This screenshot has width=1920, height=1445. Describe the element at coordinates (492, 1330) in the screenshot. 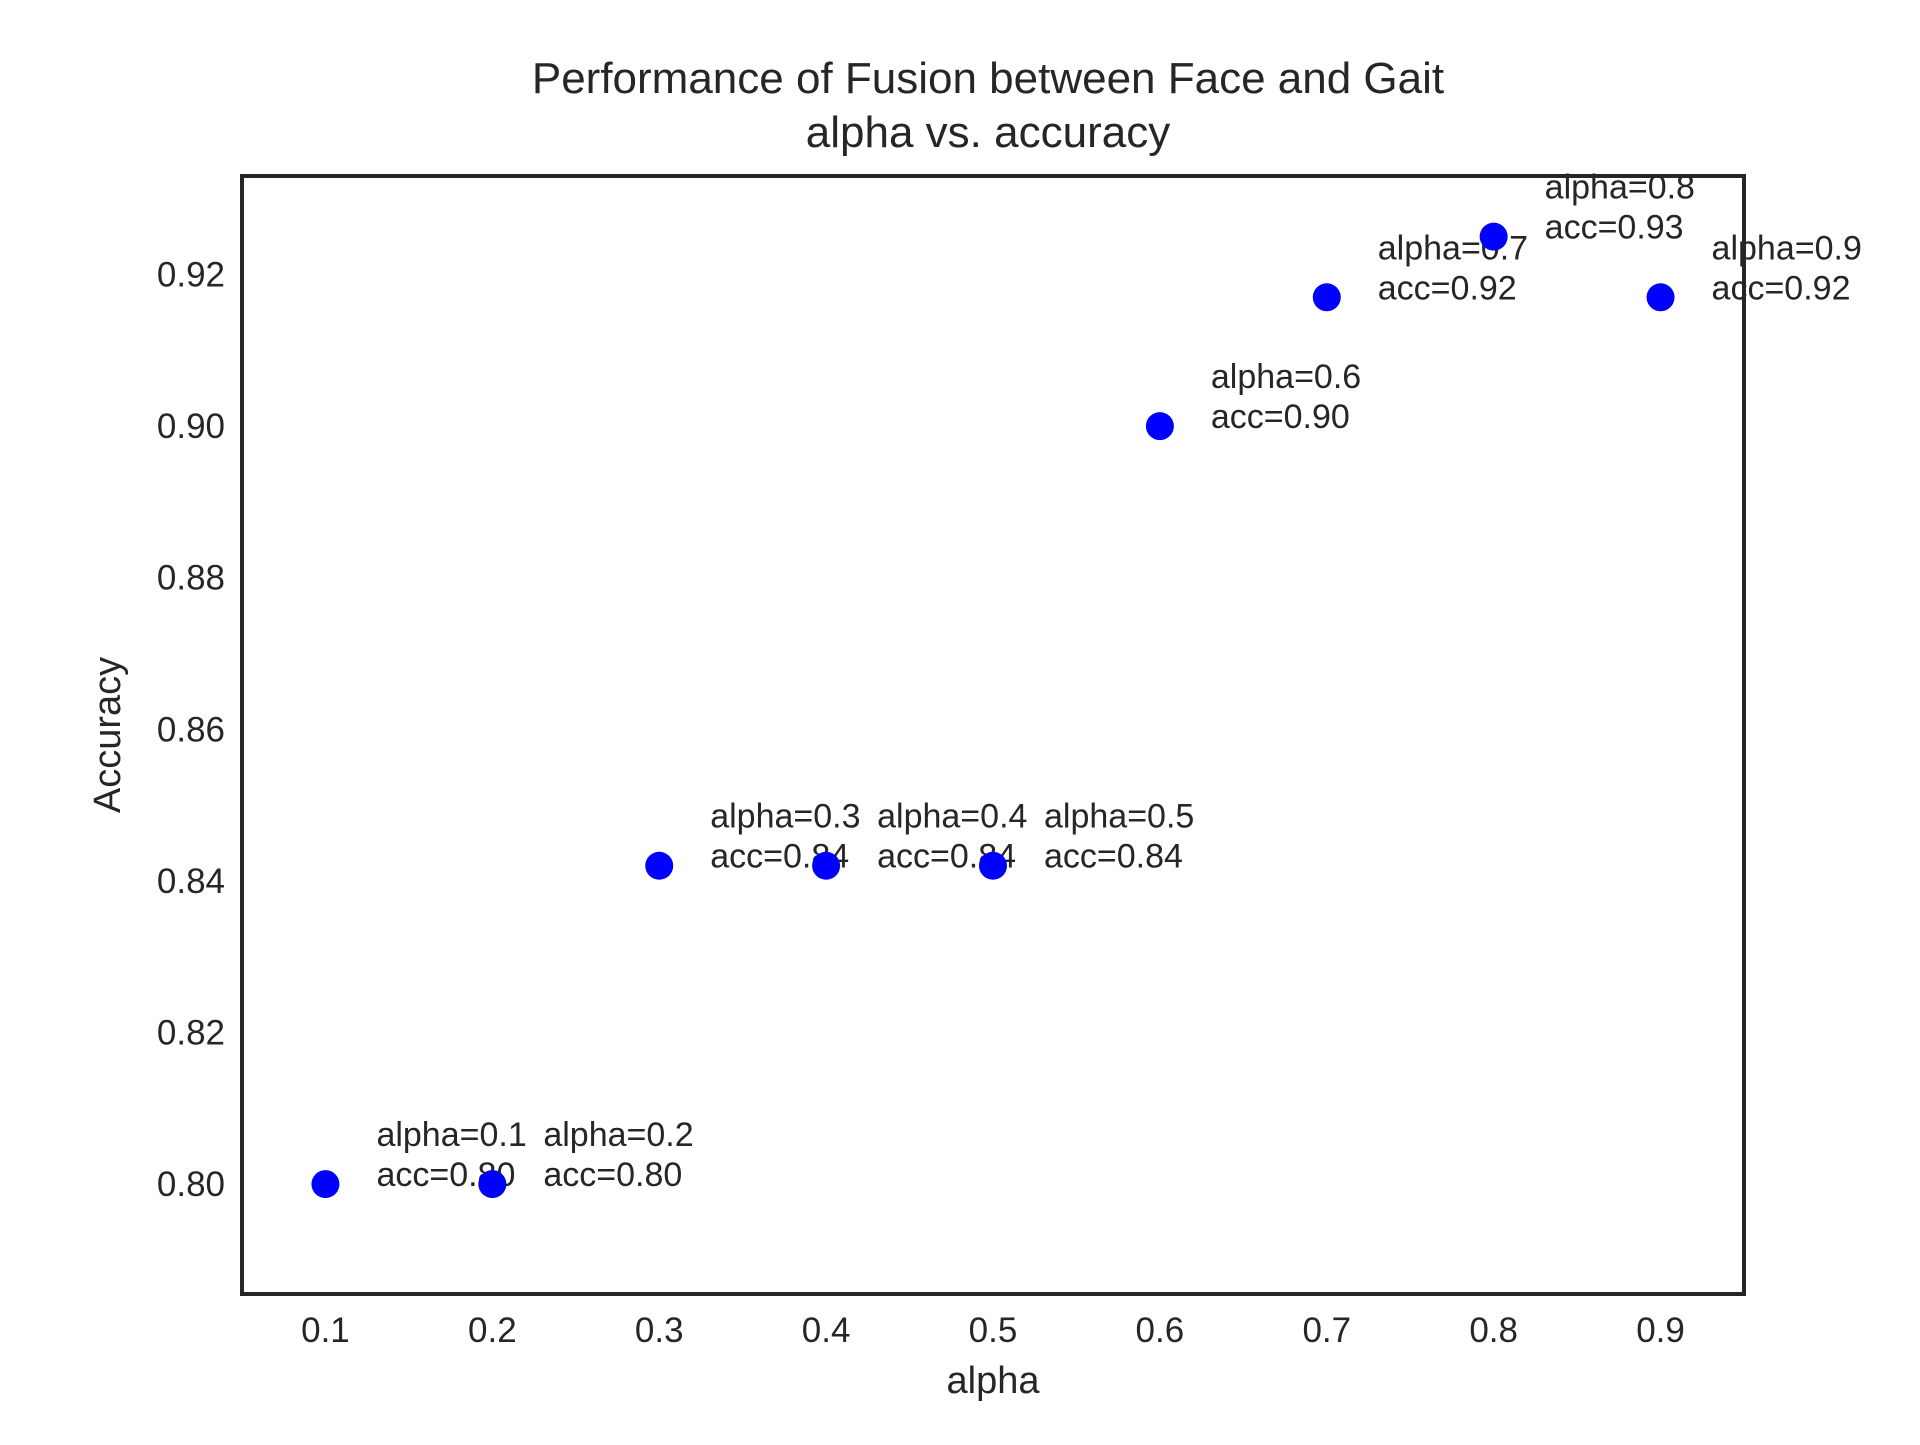

I see `x-tick-label: 0.2` at that location.